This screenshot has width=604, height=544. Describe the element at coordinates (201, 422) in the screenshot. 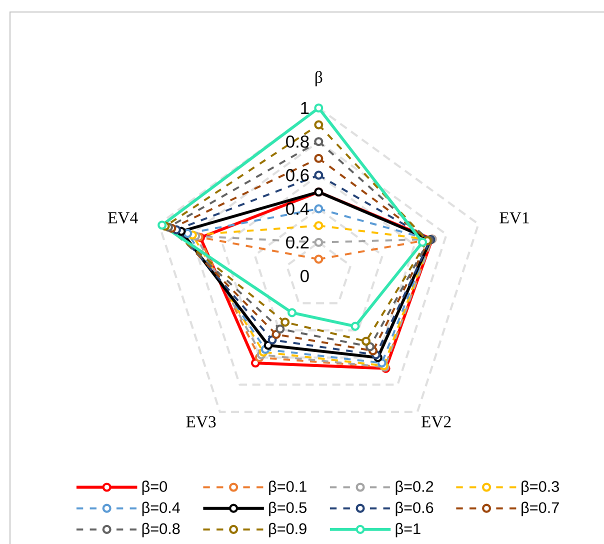

I see `spoke-label: EV3` at that location.